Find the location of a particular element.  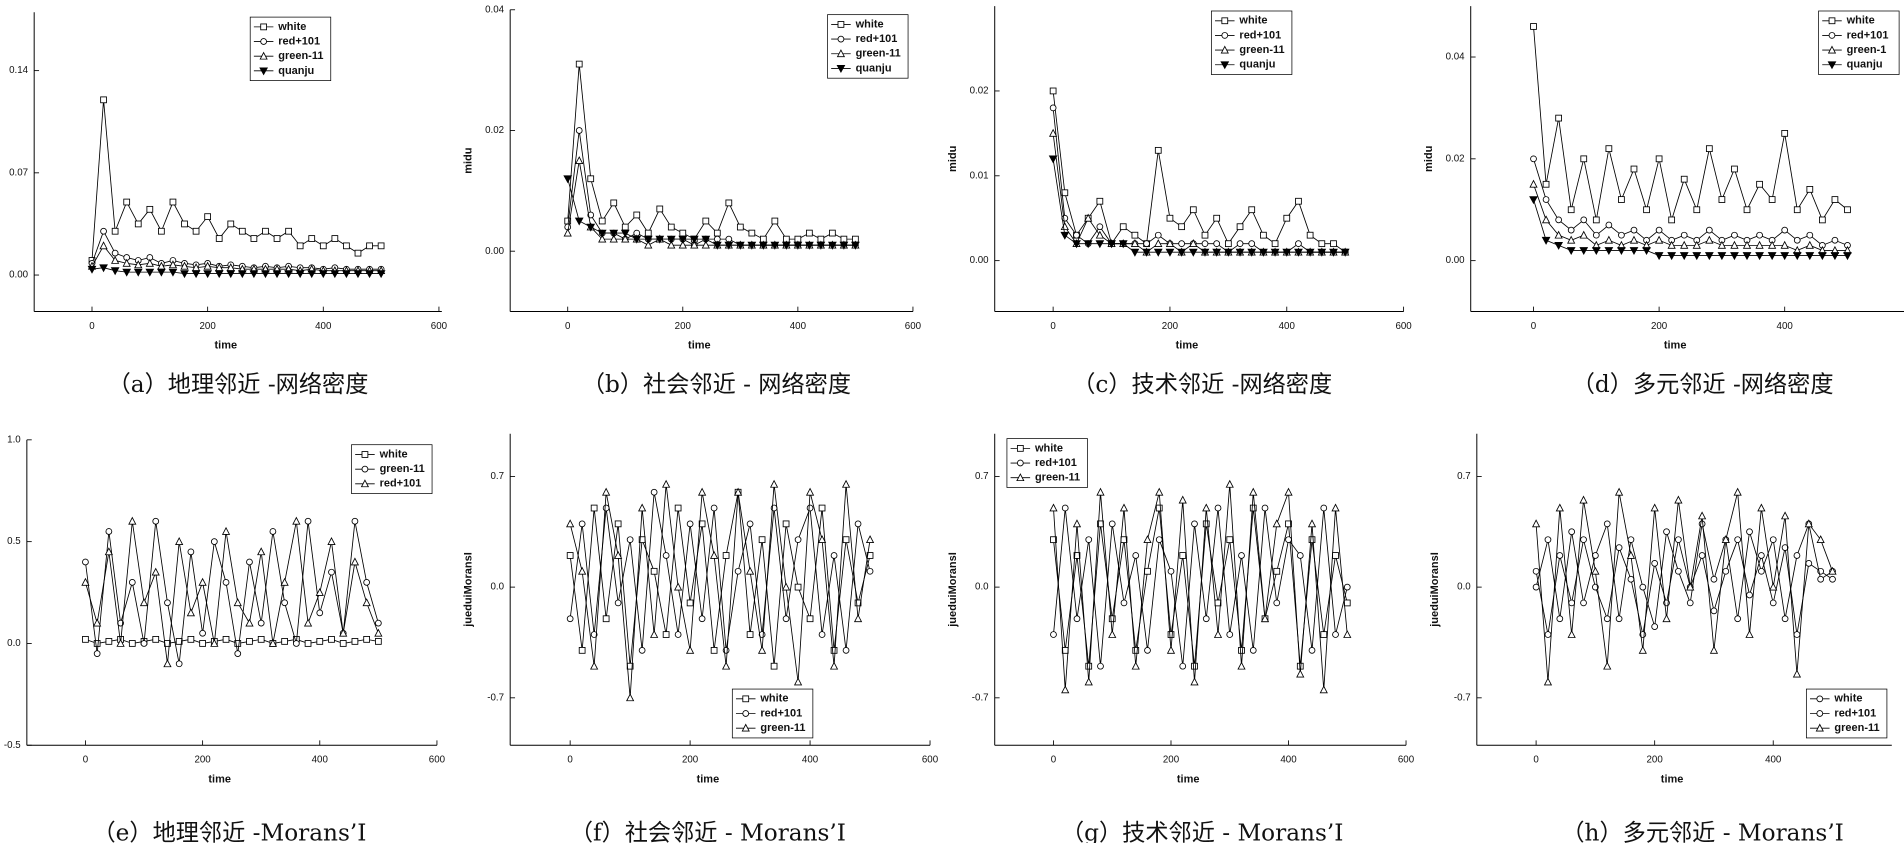

legend-label: red+101 is located at coordinates (401, 484).